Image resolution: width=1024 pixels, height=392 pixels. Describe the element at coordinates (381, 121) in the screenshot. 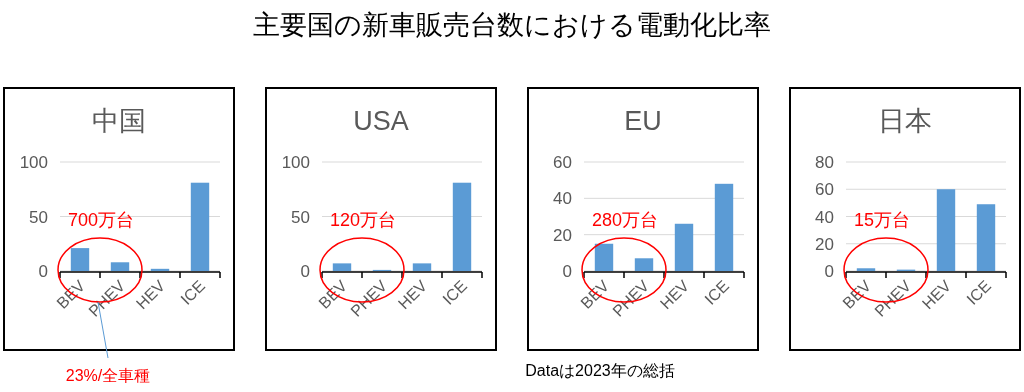

I see `chart-title: USA` at that location.